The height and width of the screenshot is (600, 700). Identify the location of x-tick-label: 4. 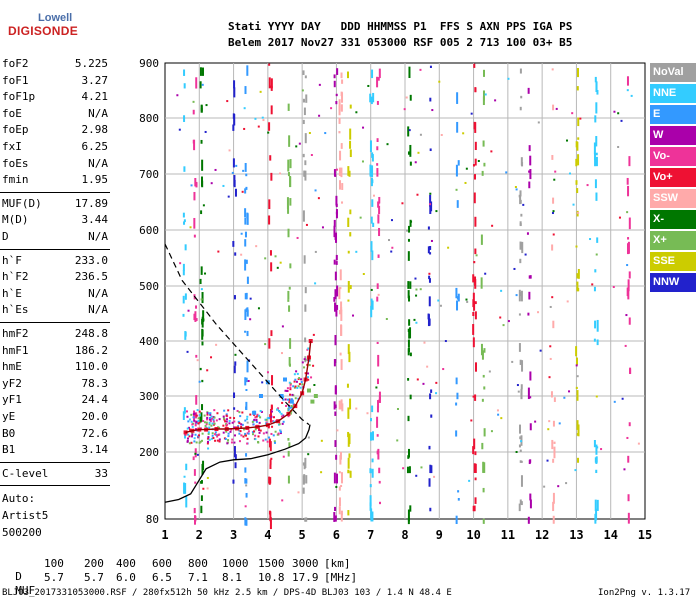
(267, 535).